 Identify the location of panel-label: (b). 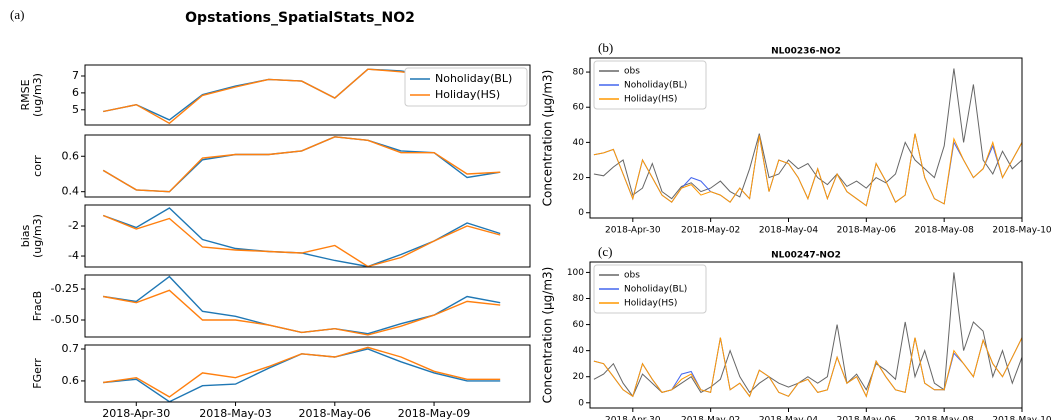
(605, 47).